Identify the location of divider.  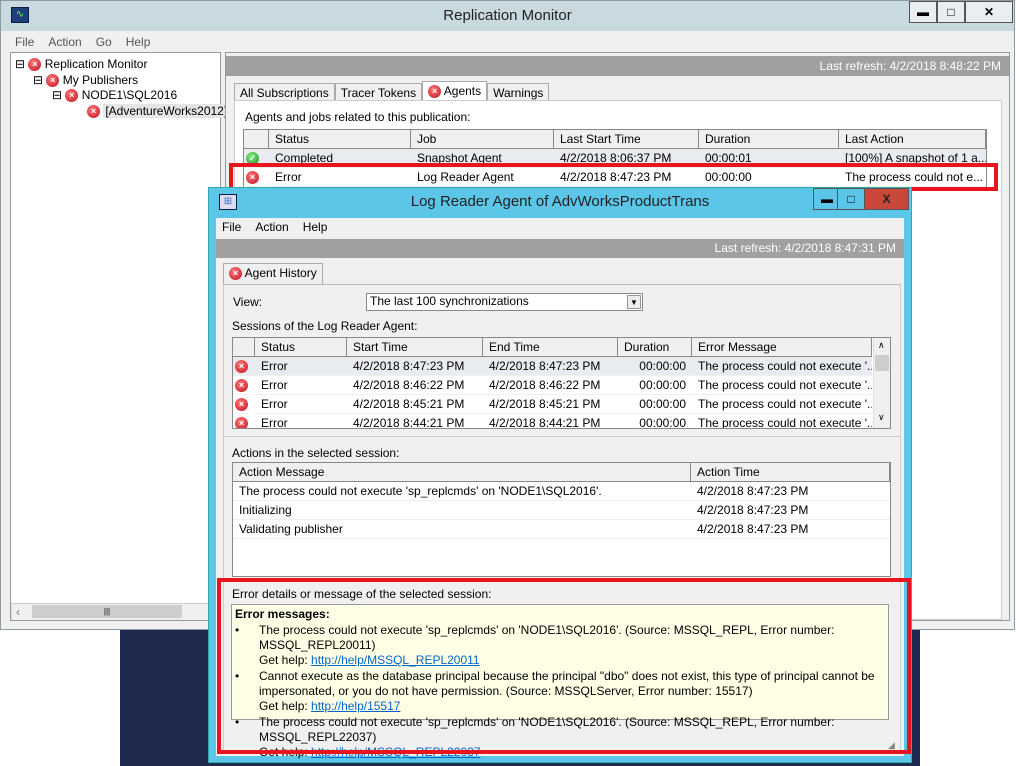
(562, 436).